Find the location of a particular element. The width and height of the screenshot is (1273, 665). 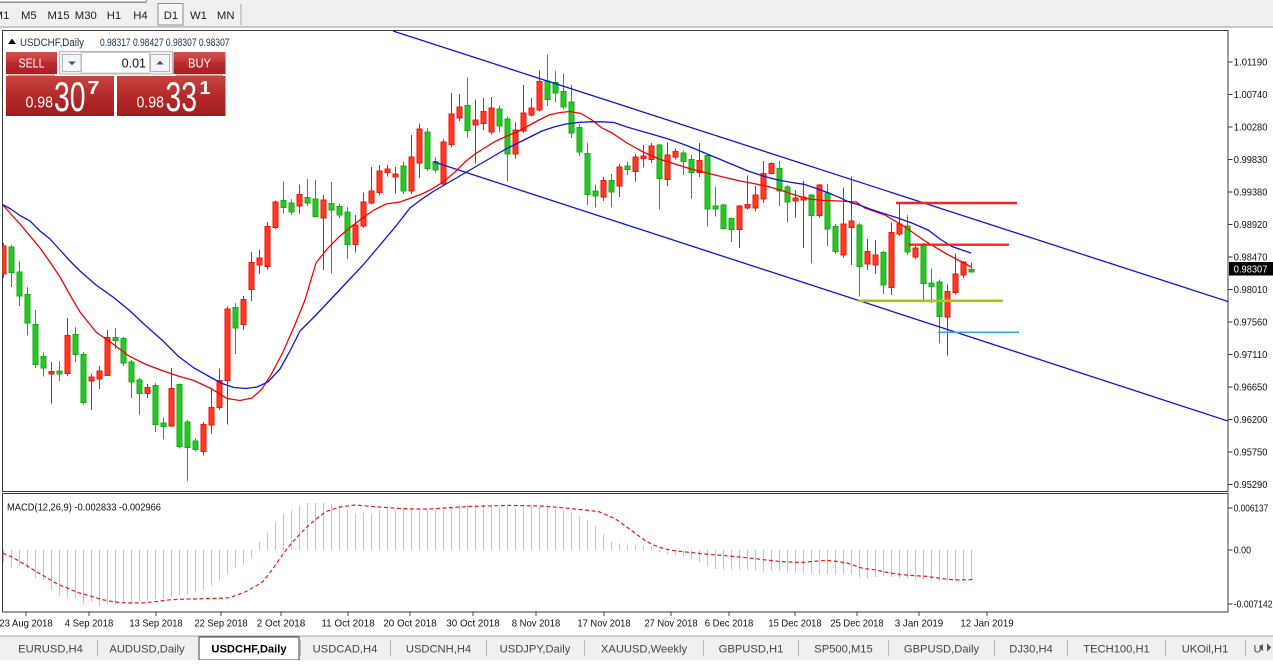

svg-text: 15 Dec 2018 is located at coordinates (795, 623).